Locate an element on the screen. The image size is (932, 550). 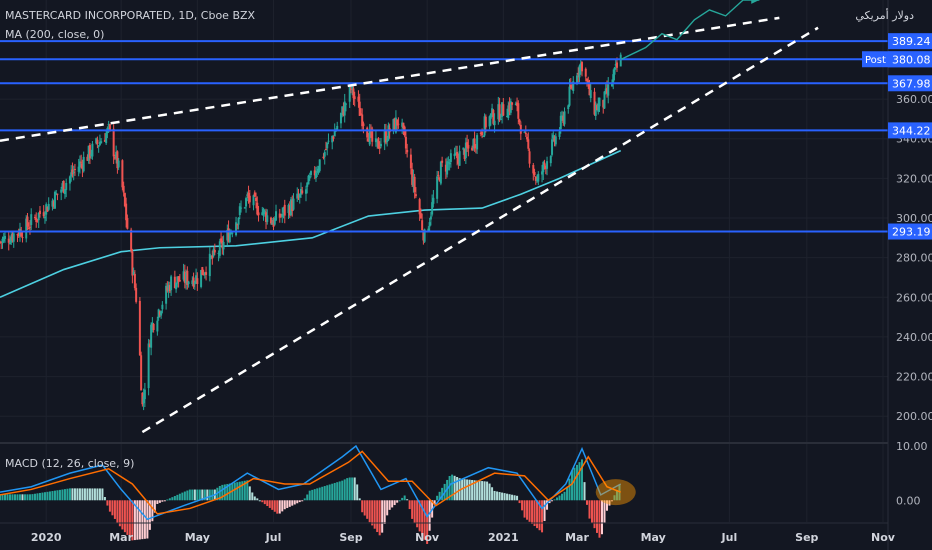
x-tick-label: 2021 is located at coordinates (503, 537).